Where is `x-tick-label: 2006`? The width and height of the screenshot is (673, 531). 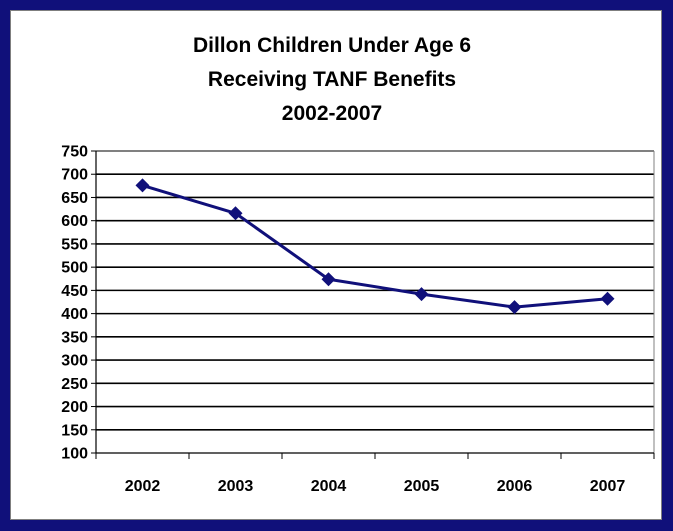
x-tick-label: 2006 is located at coordinates (515, 486).